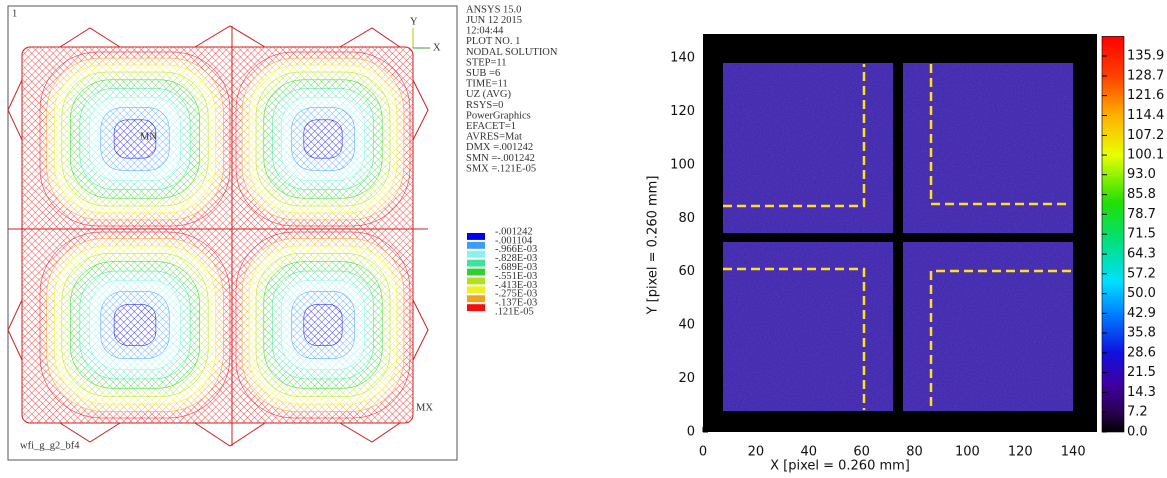  What do you see at coordinates (1073, 452) in the screenshot?
I see `x-tick-label: 140` at bounding box center [1073, 452].